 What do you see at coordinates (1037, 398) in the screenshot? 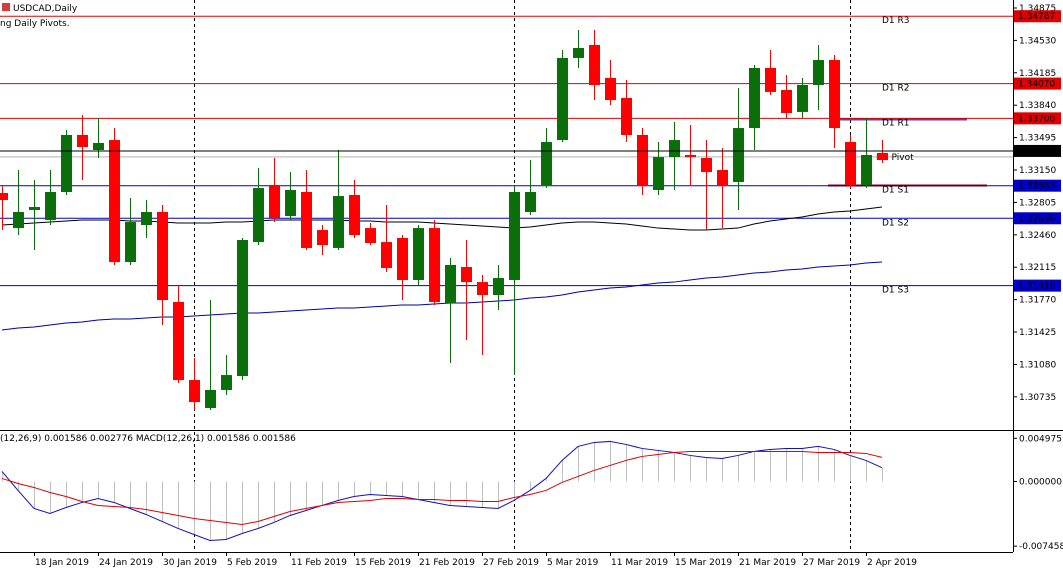
I see `y-tick-label: 1.30735` at bounding box center [1037, 398].